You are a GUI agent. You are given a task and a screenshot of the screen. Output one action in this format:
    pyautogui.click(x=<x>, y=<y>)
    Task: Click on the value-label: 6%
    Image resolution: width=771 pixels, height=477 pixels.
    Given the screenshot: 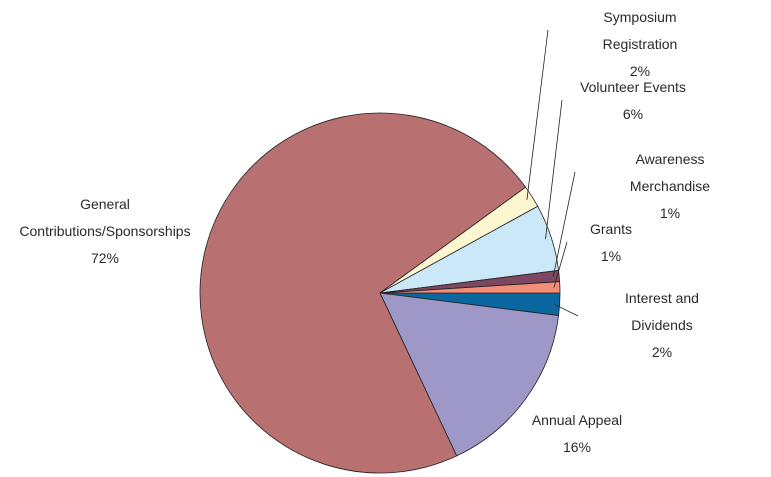 What is the action you would take?
    pyautogui.click(x=633, y=114)
    